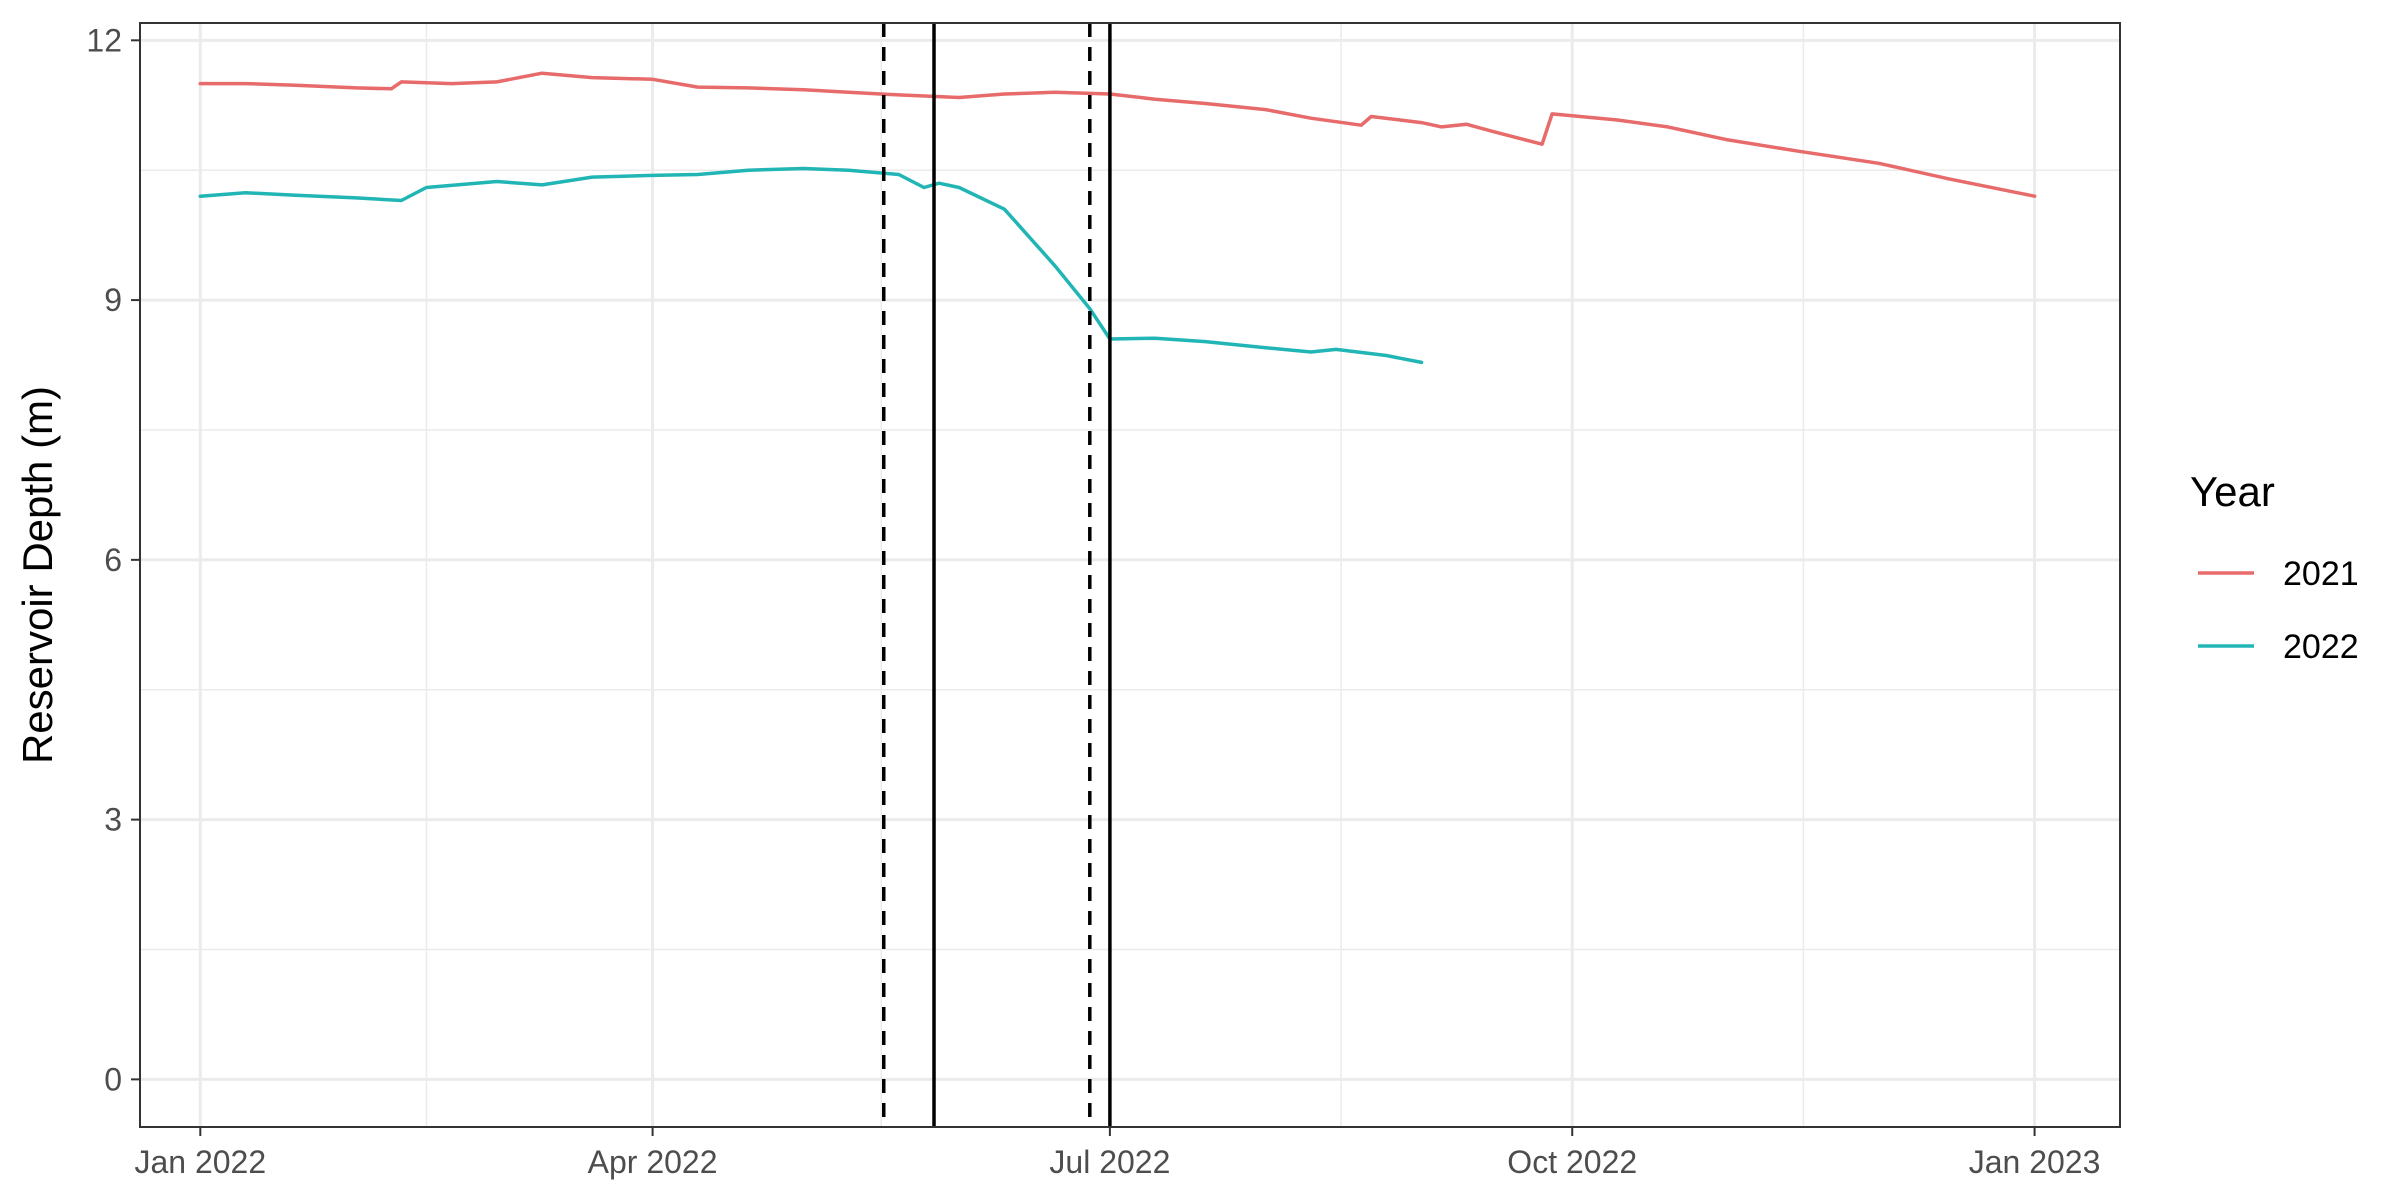 This screenshot has width=2400, height=1200. I want to click on x-axis: Jan 2022 Apr 2022 Jul 2022 Oct 2022 Jan 2023, so click(1117, 1153).